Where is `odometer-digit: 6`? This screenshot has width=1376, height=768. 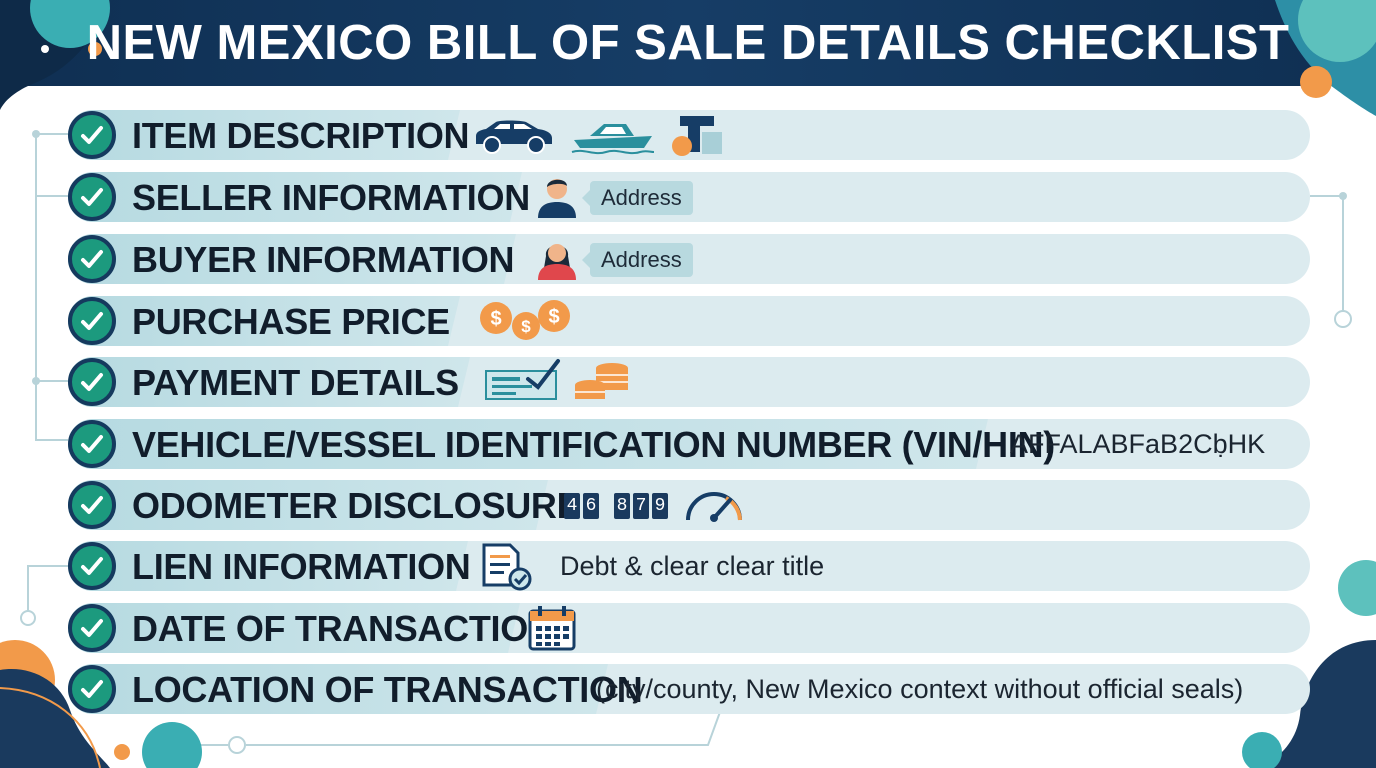
odometer-digit: 6 is located at coordinates (591, 506).